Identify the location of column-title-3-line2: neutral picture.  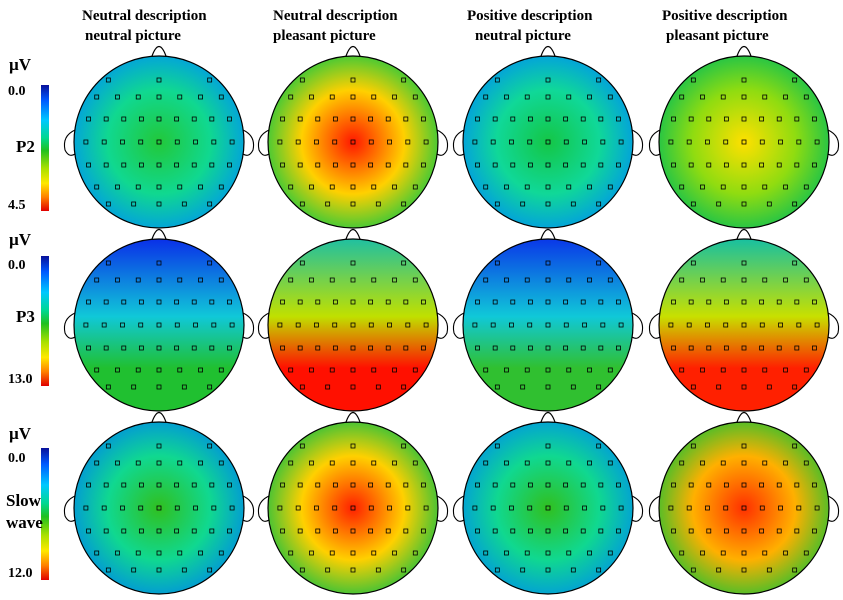
(523, 36).